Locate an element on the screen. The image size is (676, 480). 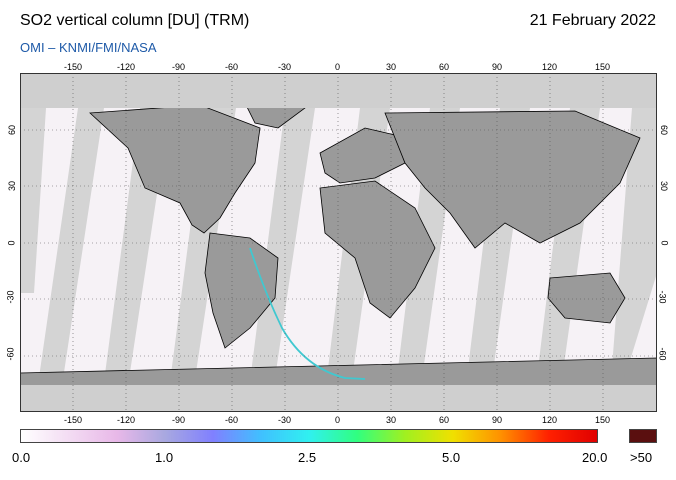
africa is located at coordinates (377, 249).